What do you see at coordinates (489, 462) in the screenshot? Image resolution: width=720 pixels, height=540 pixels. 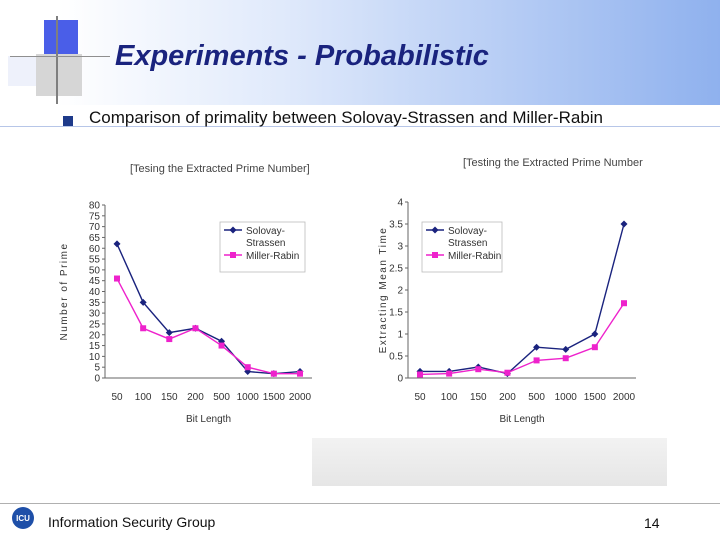 I see `gray-strip` at bounding box center [489, 462].